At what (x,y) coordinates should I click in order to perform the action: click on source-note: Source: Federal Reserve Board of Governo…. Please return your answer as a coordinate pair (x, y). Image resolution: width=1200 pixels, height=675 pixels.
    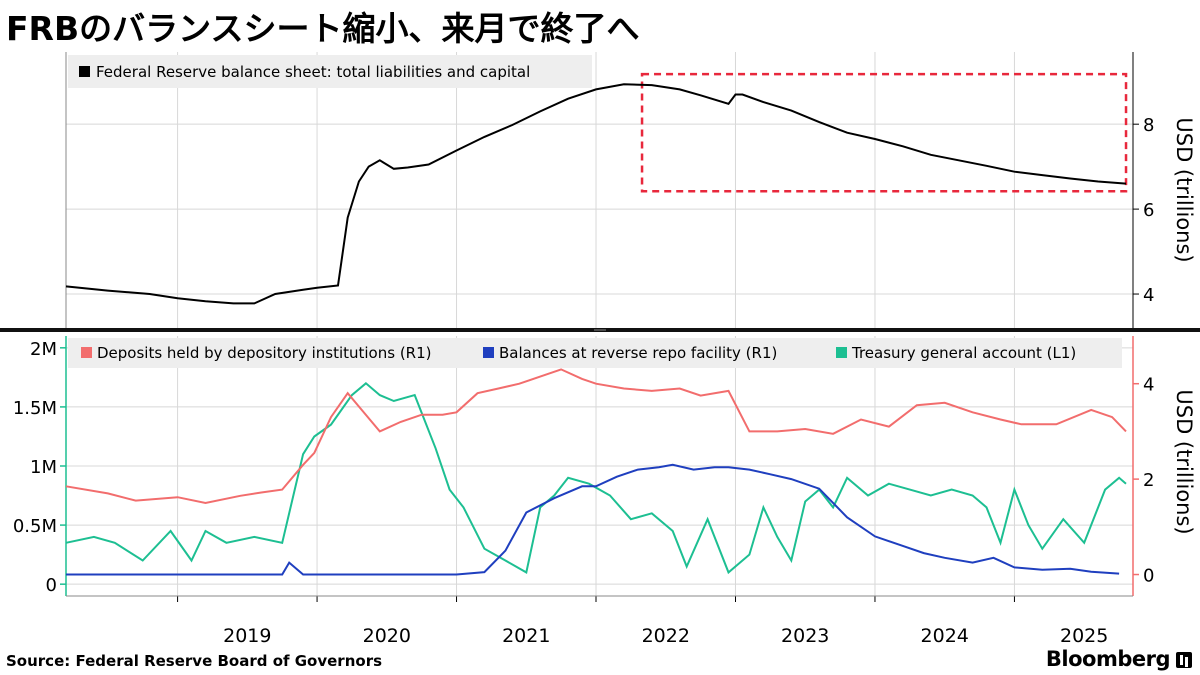
    Looking at the image, I should click on (194, 661).